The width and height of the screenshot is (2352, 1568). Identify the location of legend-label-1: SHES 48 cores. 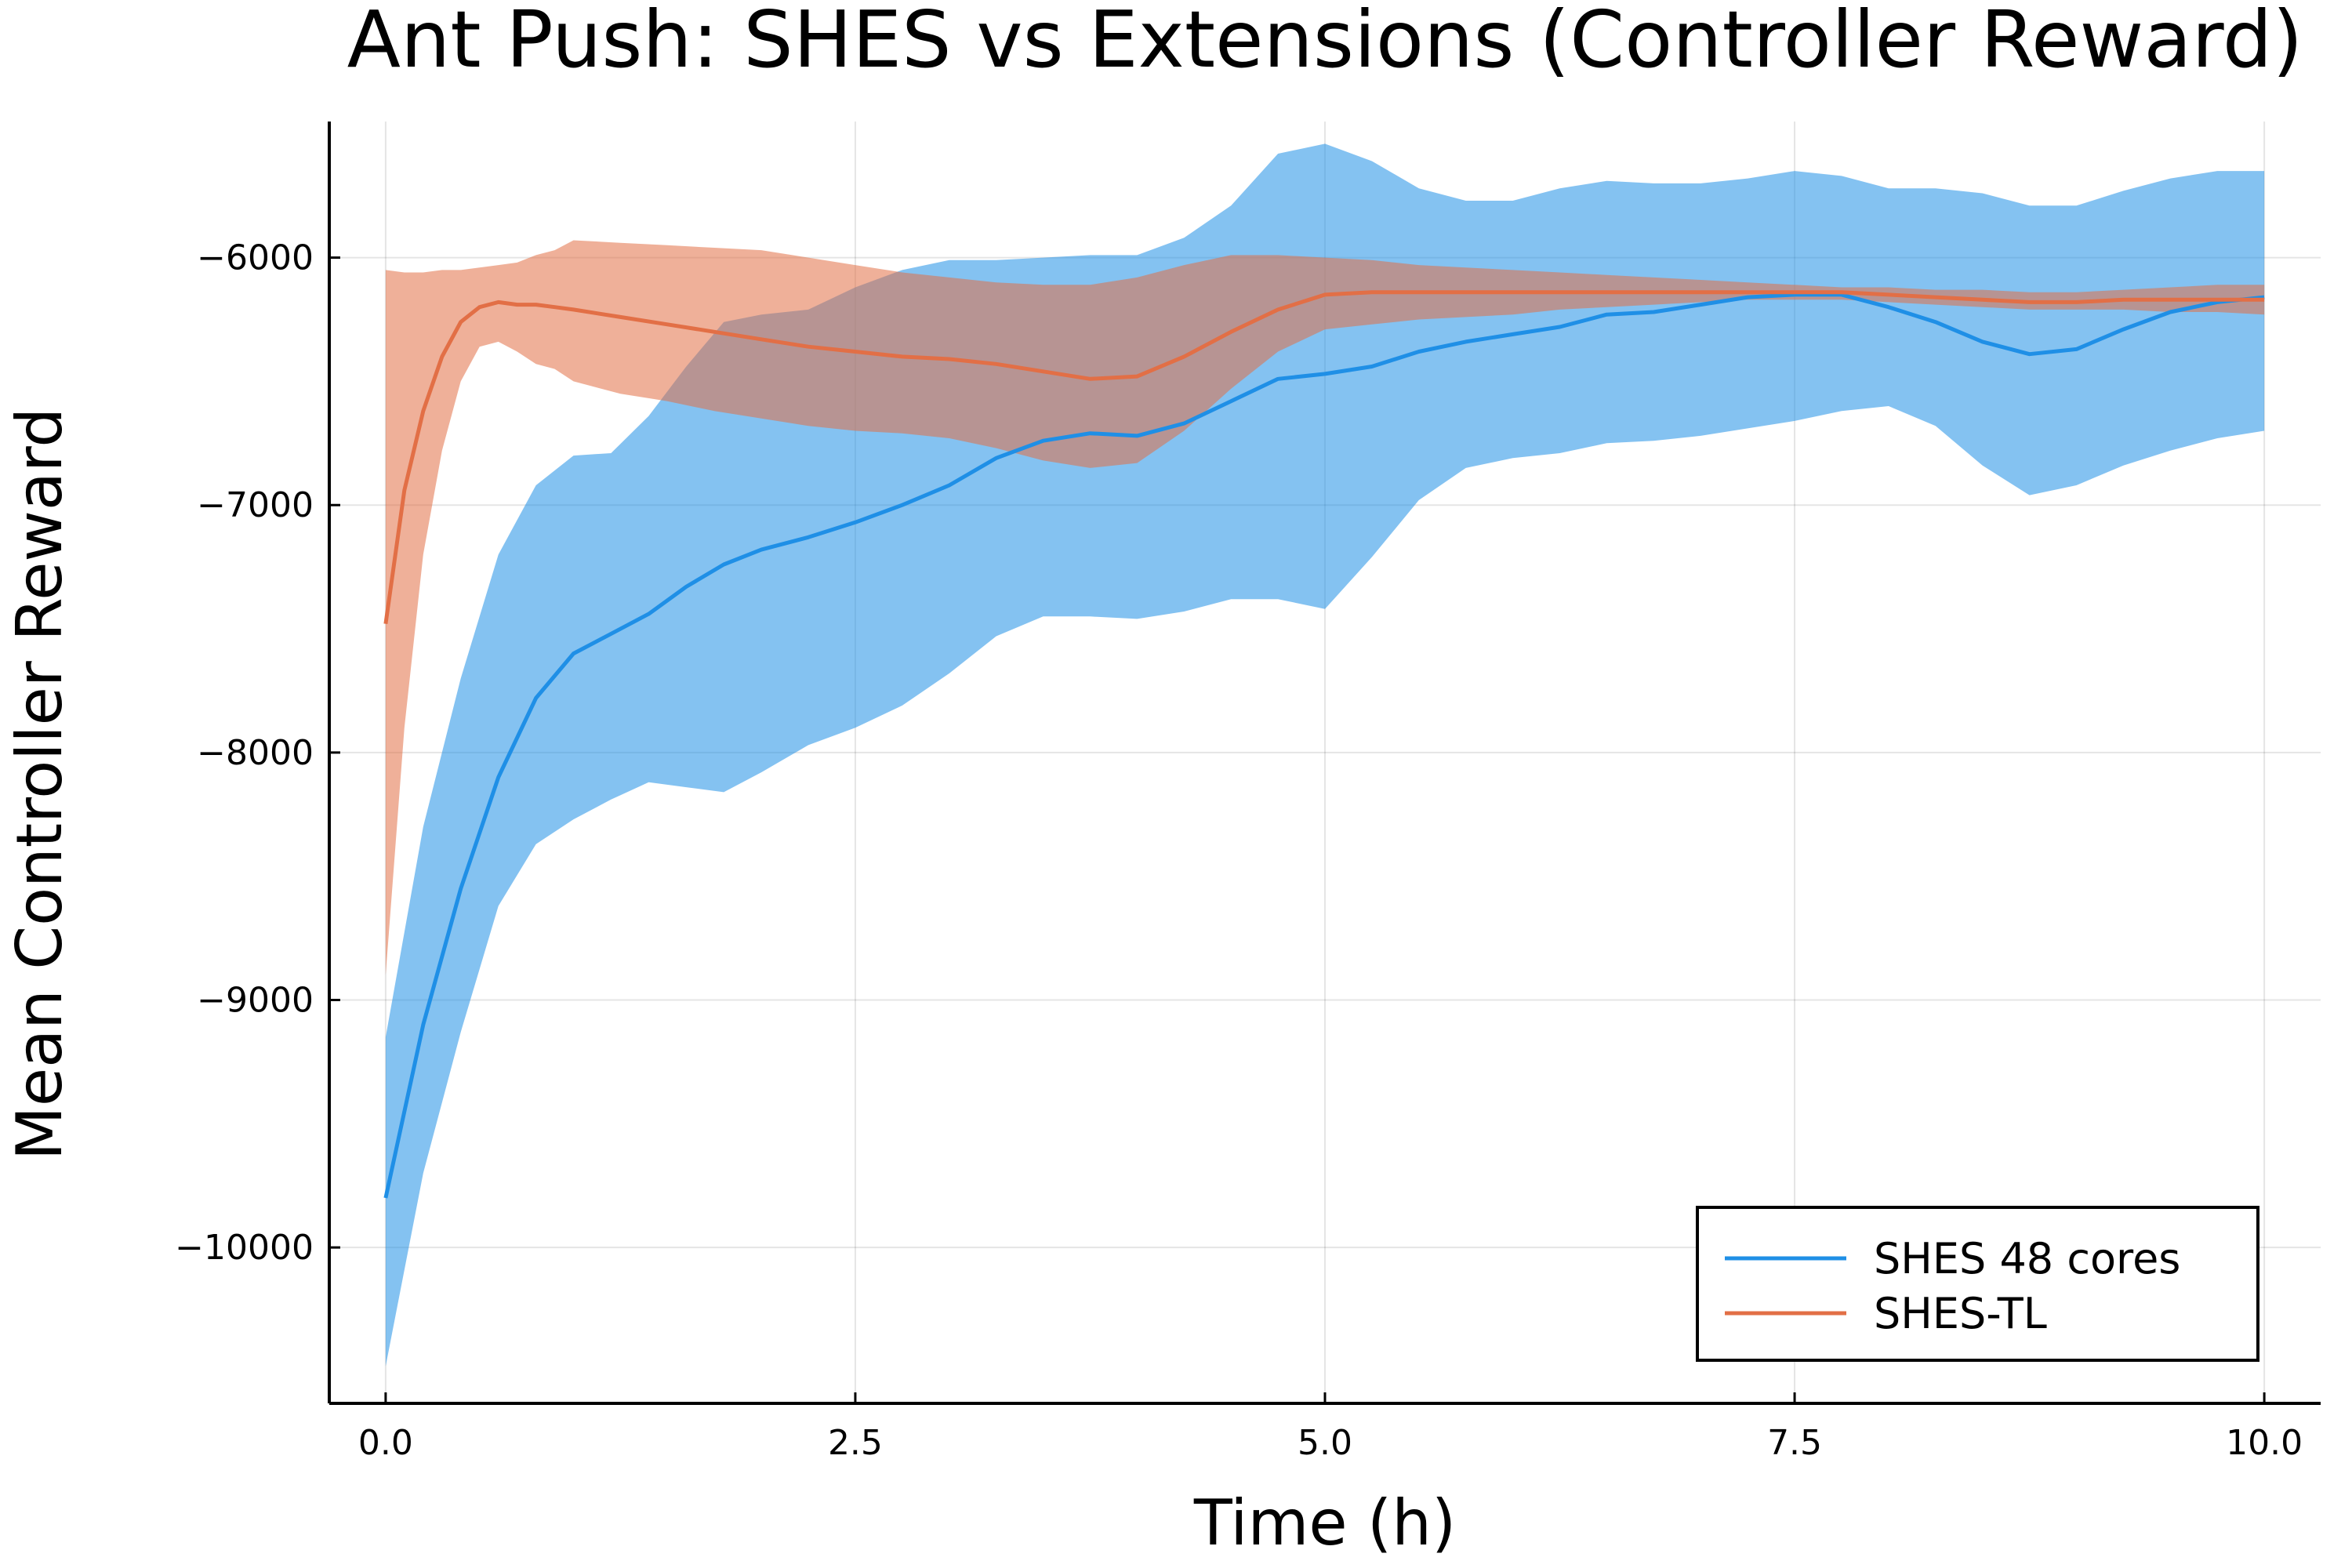
(2027, 1258).